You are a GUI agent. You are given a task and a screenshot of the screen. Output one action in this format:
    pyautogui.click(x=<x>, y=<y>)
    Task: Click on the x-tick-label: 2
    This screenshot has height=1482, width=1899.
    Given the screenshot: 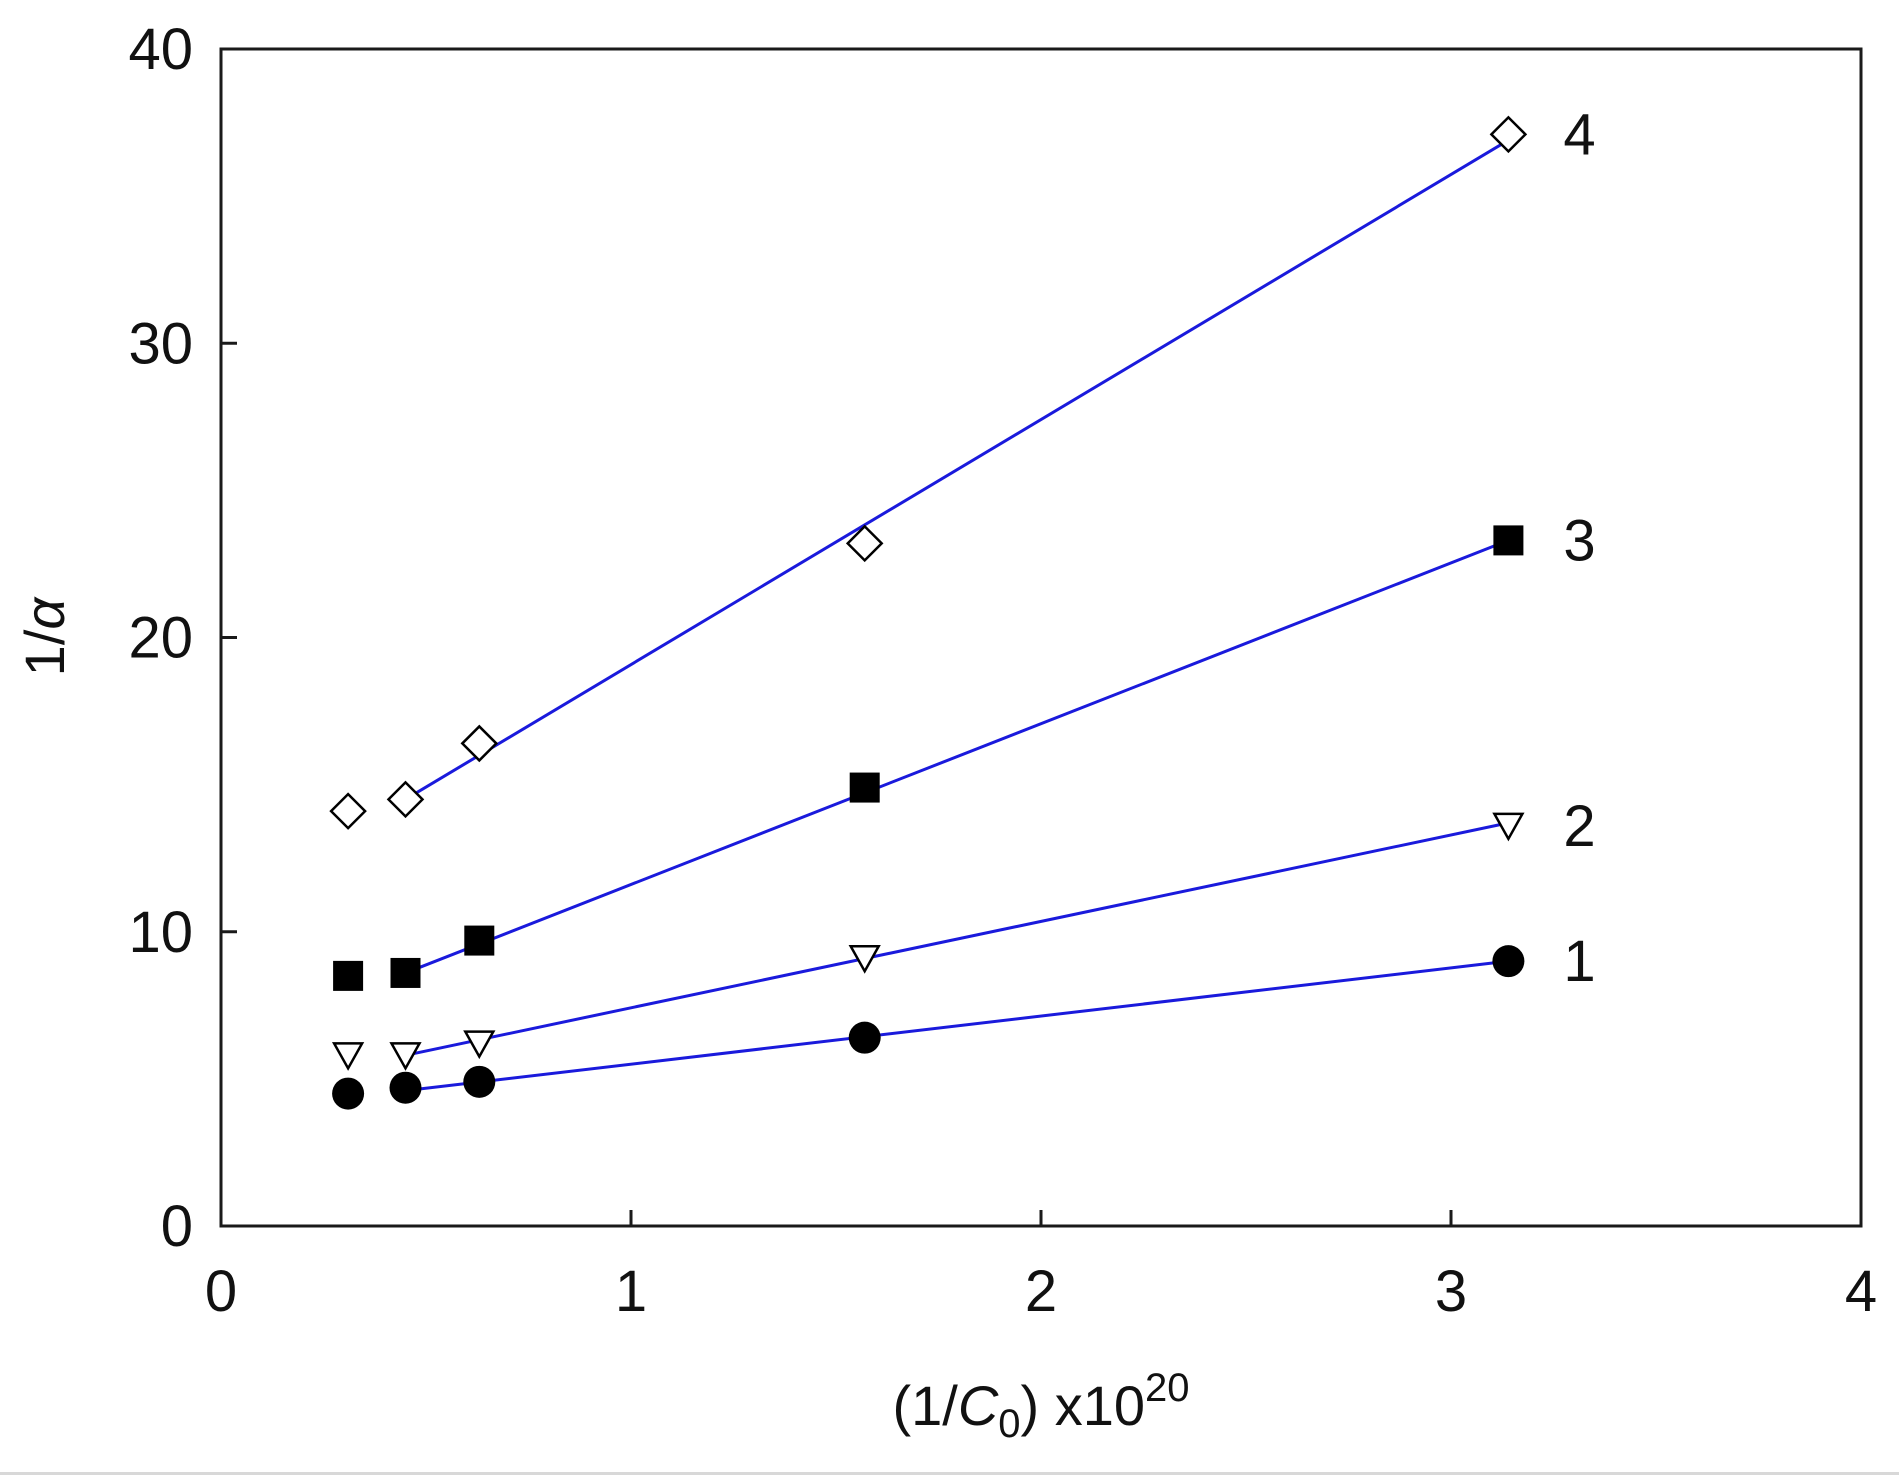 What is the action you would take?
    pyautogui.click(x=1041, y=1291)
    